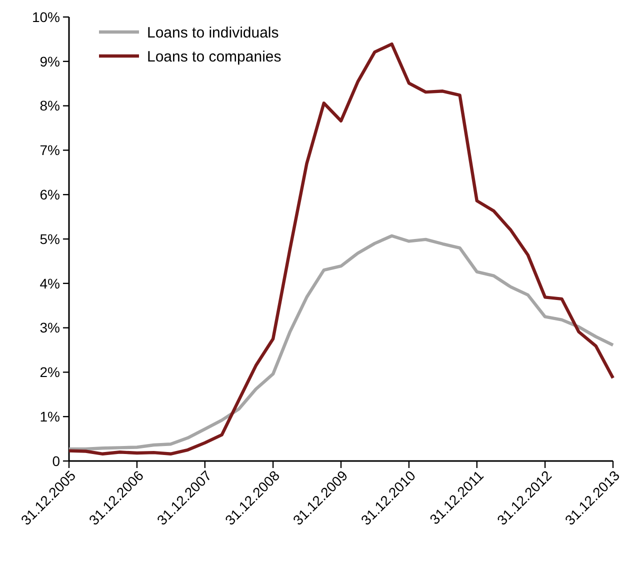  Describe the element at coordinates (50, 416) in the screenshot. I see `y-tick-label: 1%` at that location.